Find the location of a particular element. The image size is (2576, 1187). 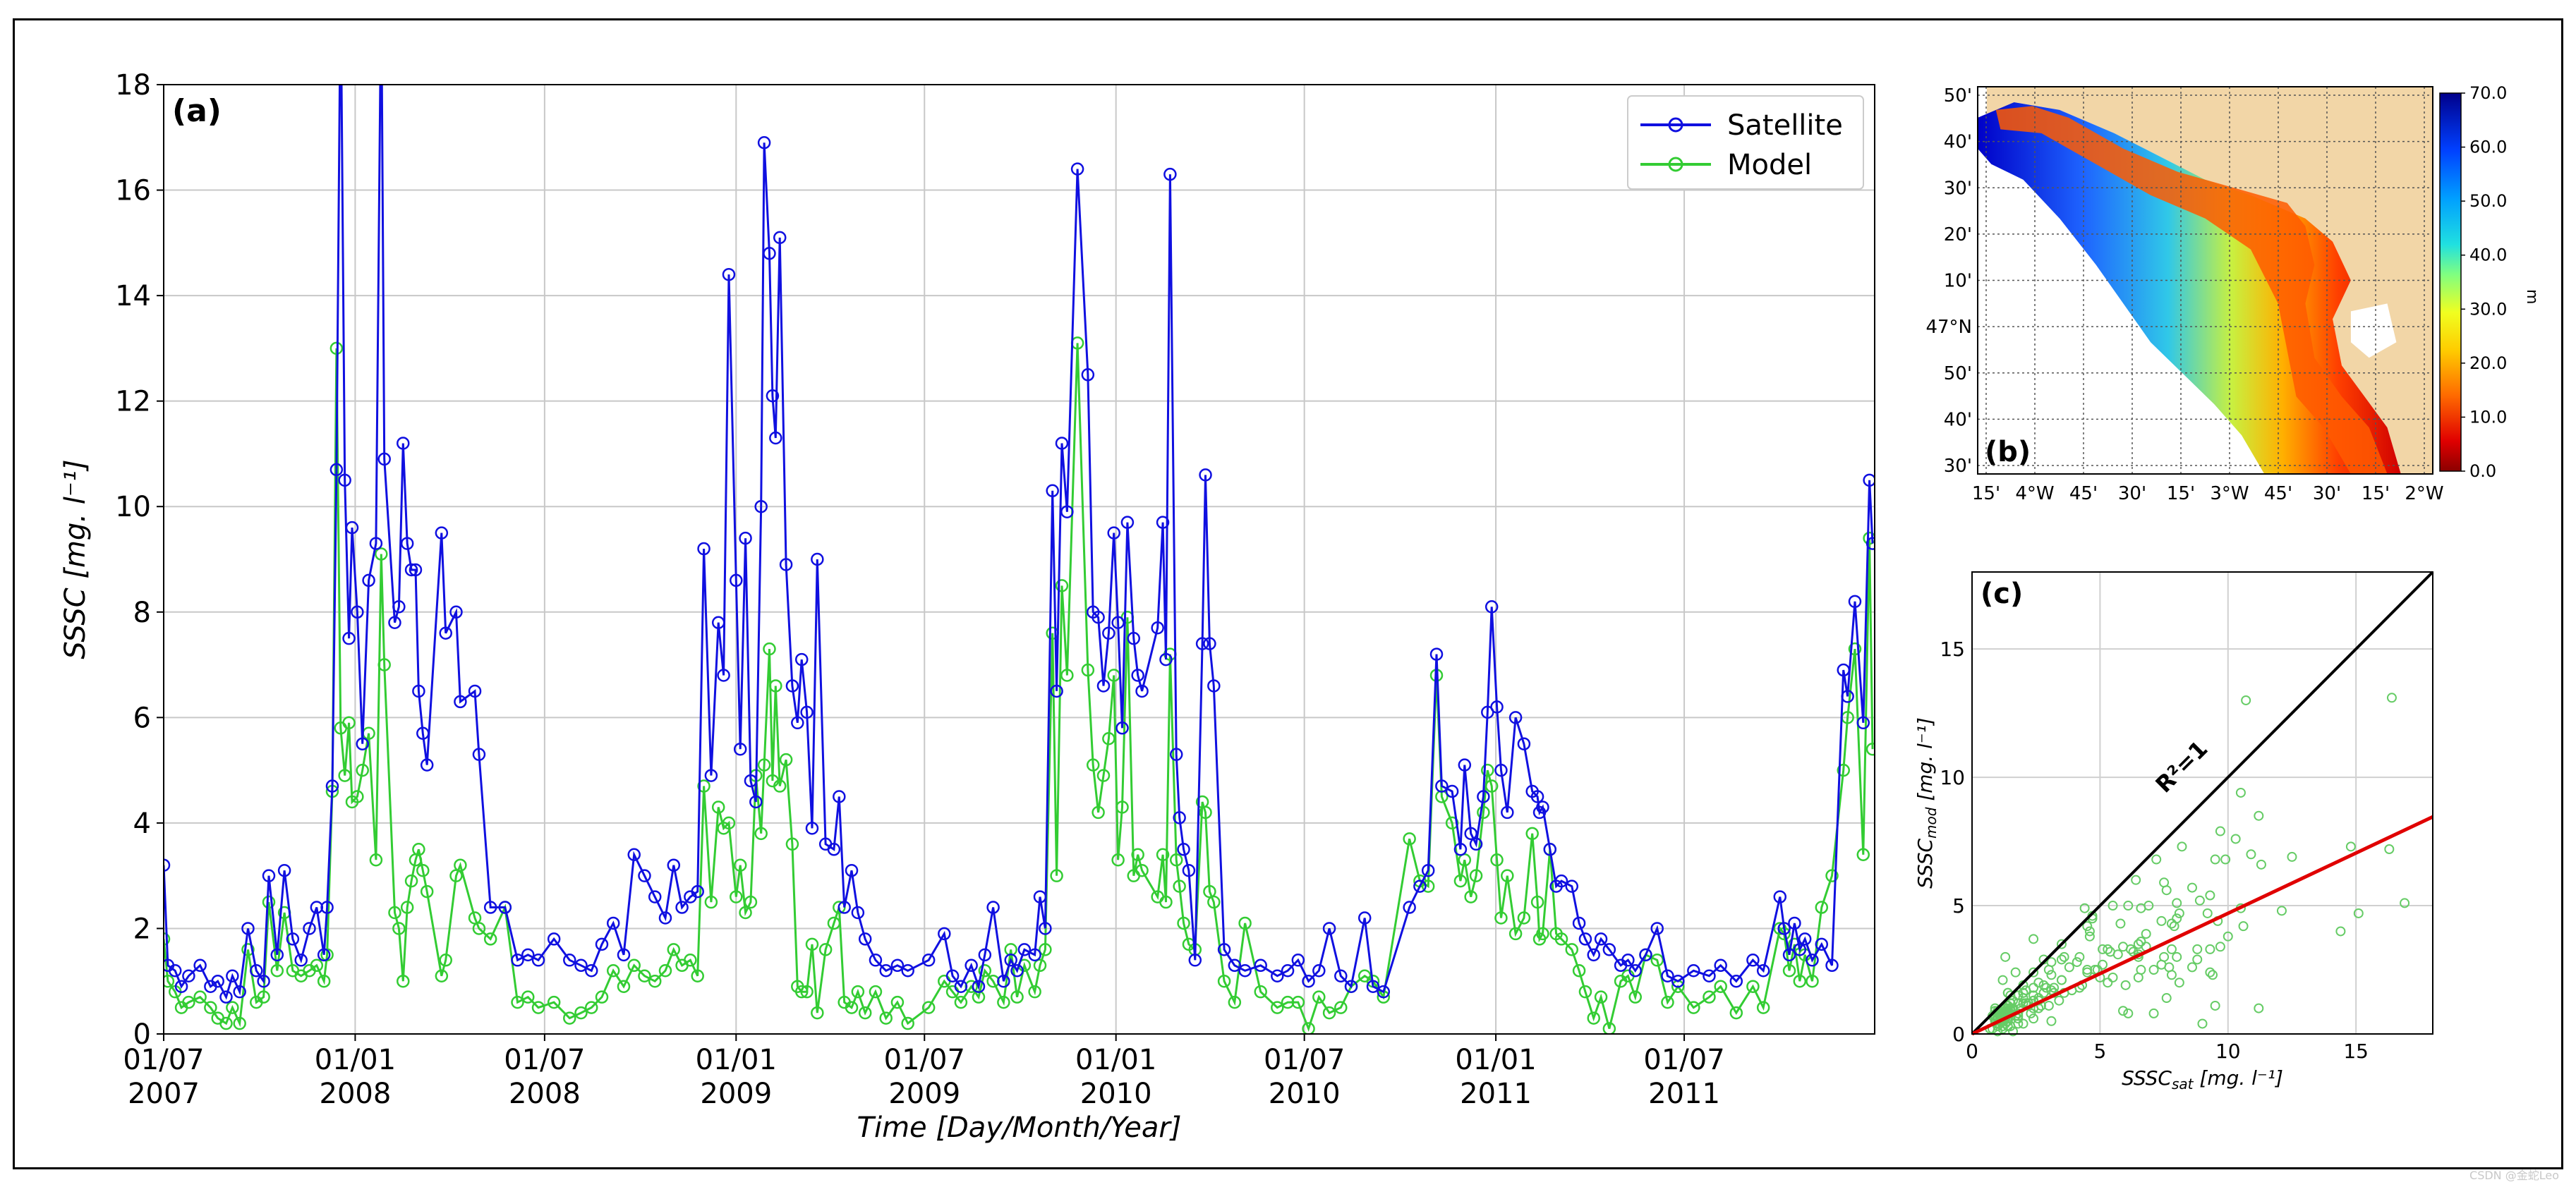

map-lat-label: 10' is located at coordinates (1958, 281).